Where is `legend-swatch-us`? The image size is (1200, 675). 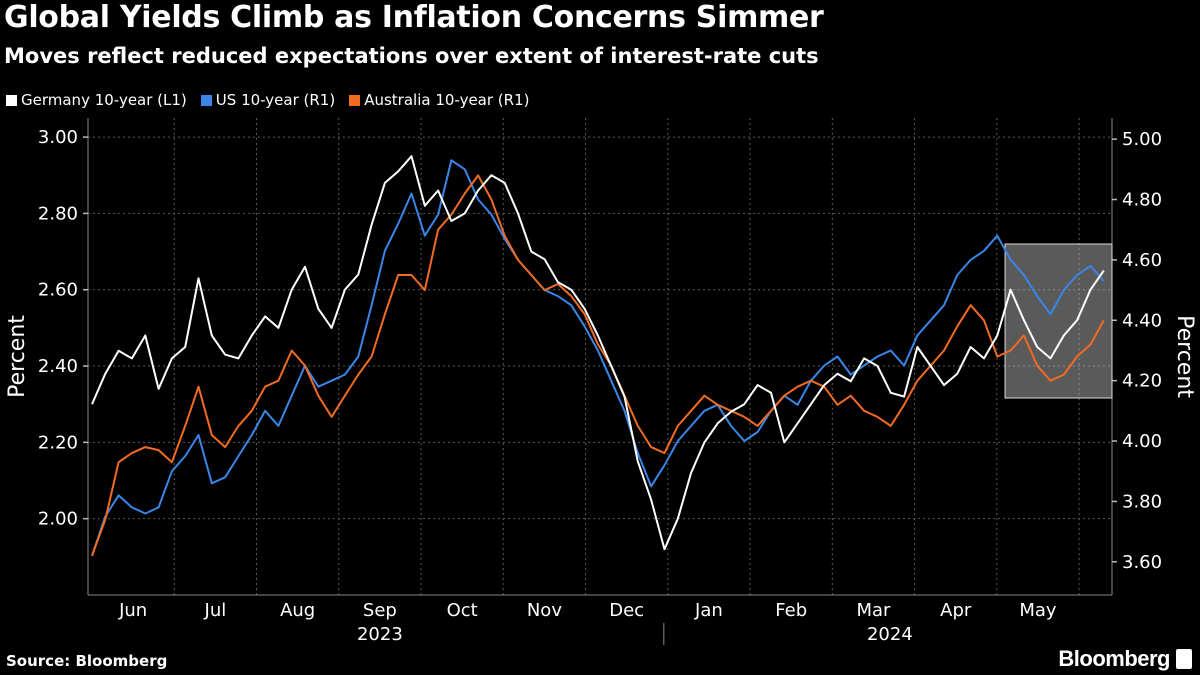
legend-swatch-us is located at coordinates (206, 100).